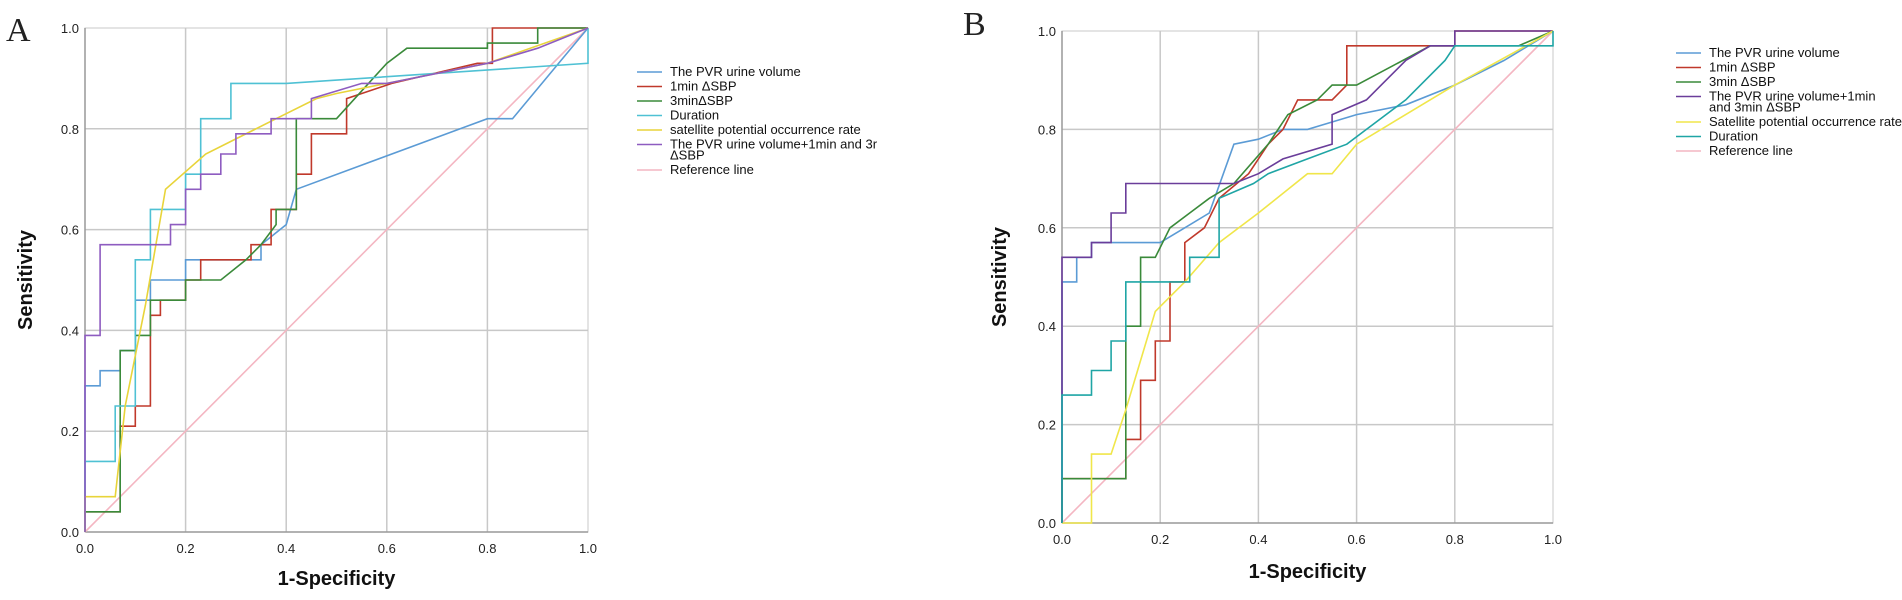 This screenshot has height=600, width=1902. What do you see at coordinates (1792, 96) in the screenshot?
I see `legend-label: The PVR urine volume+1min` at bounding box center [1792, 96].